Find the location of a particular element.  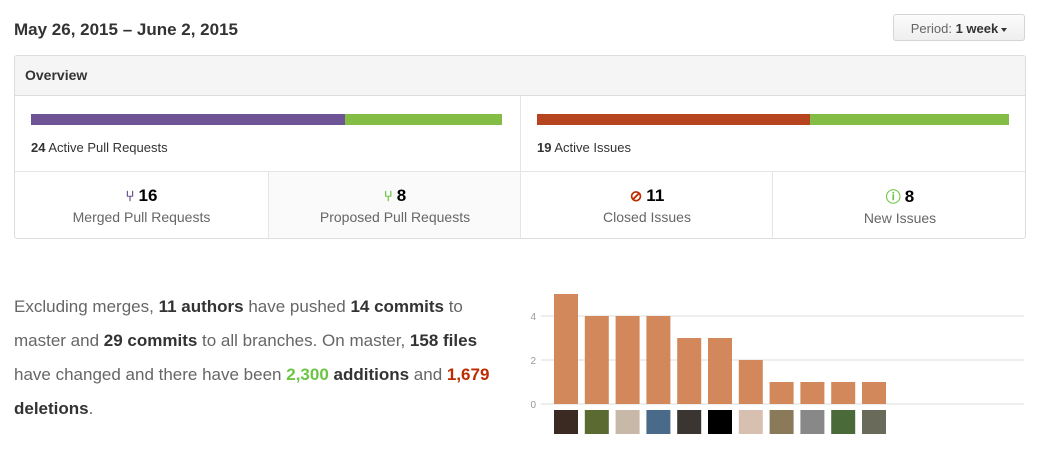

y-tick-label: 4 is located at coordinates (533, 317).